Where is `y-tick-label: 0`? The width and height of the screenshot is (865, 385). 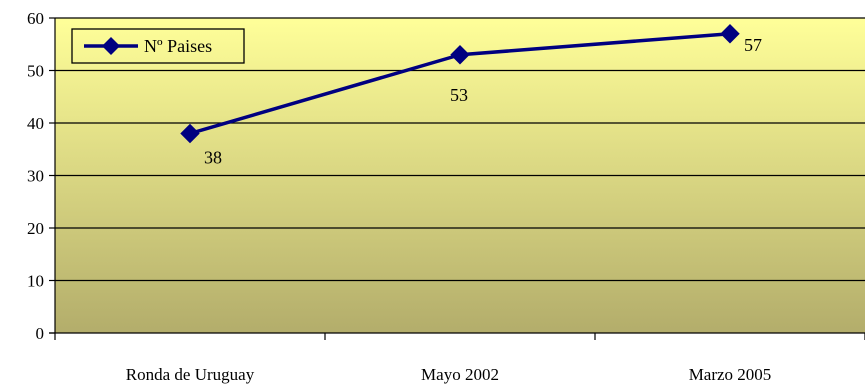 y-tick-label: 0 is located at coordinates (40, 333).